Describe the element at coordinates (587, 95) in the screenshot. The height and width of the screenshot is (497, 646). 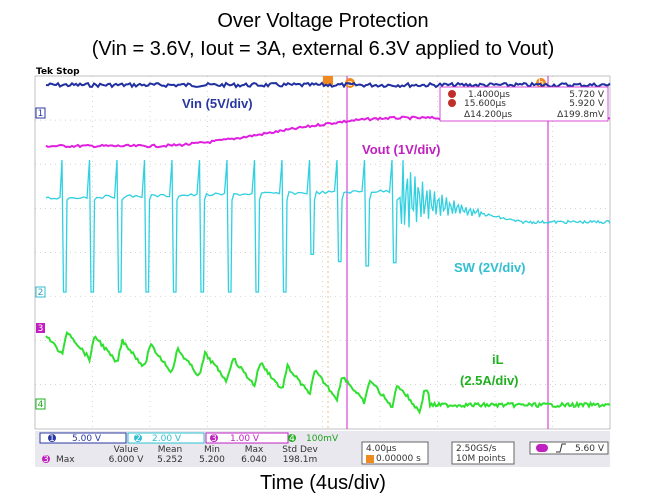
I see `cursor-a-value: 5.720 V` at that location.